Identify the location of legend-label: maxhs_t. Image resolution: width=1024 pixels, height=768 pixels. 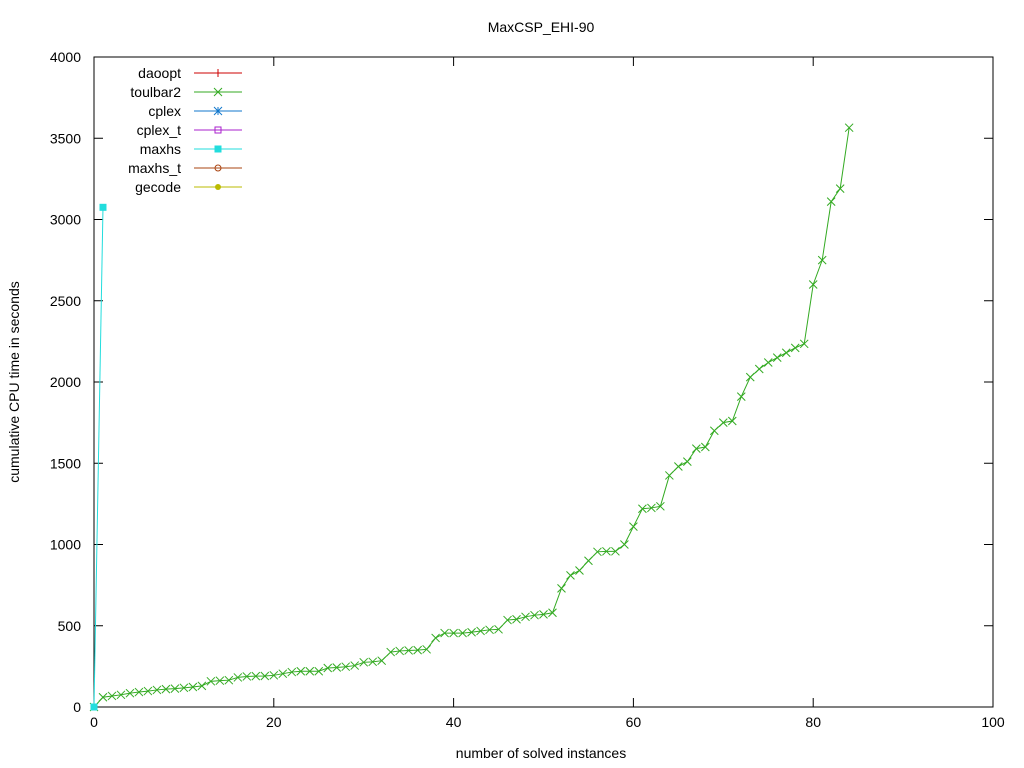
(154, 168).